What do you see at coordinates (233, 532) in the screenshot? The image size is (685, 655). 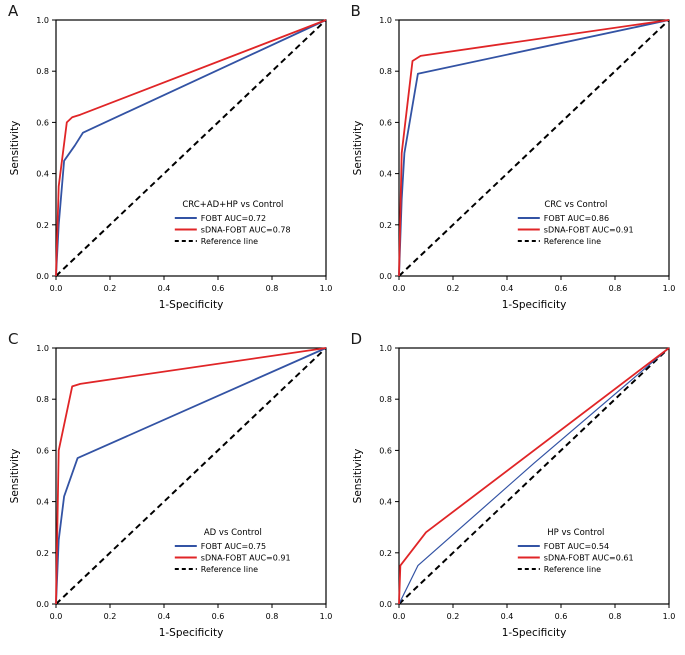 I see `legend-title: AD vs Control` at bounding box center [233, 532].